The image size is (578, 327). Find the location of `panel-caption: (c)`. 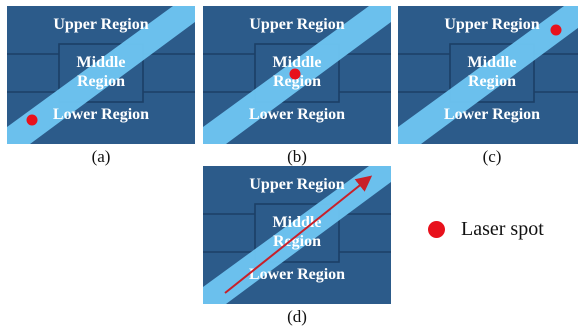

panel-caption: (c) is located at coordinates (492, 156).